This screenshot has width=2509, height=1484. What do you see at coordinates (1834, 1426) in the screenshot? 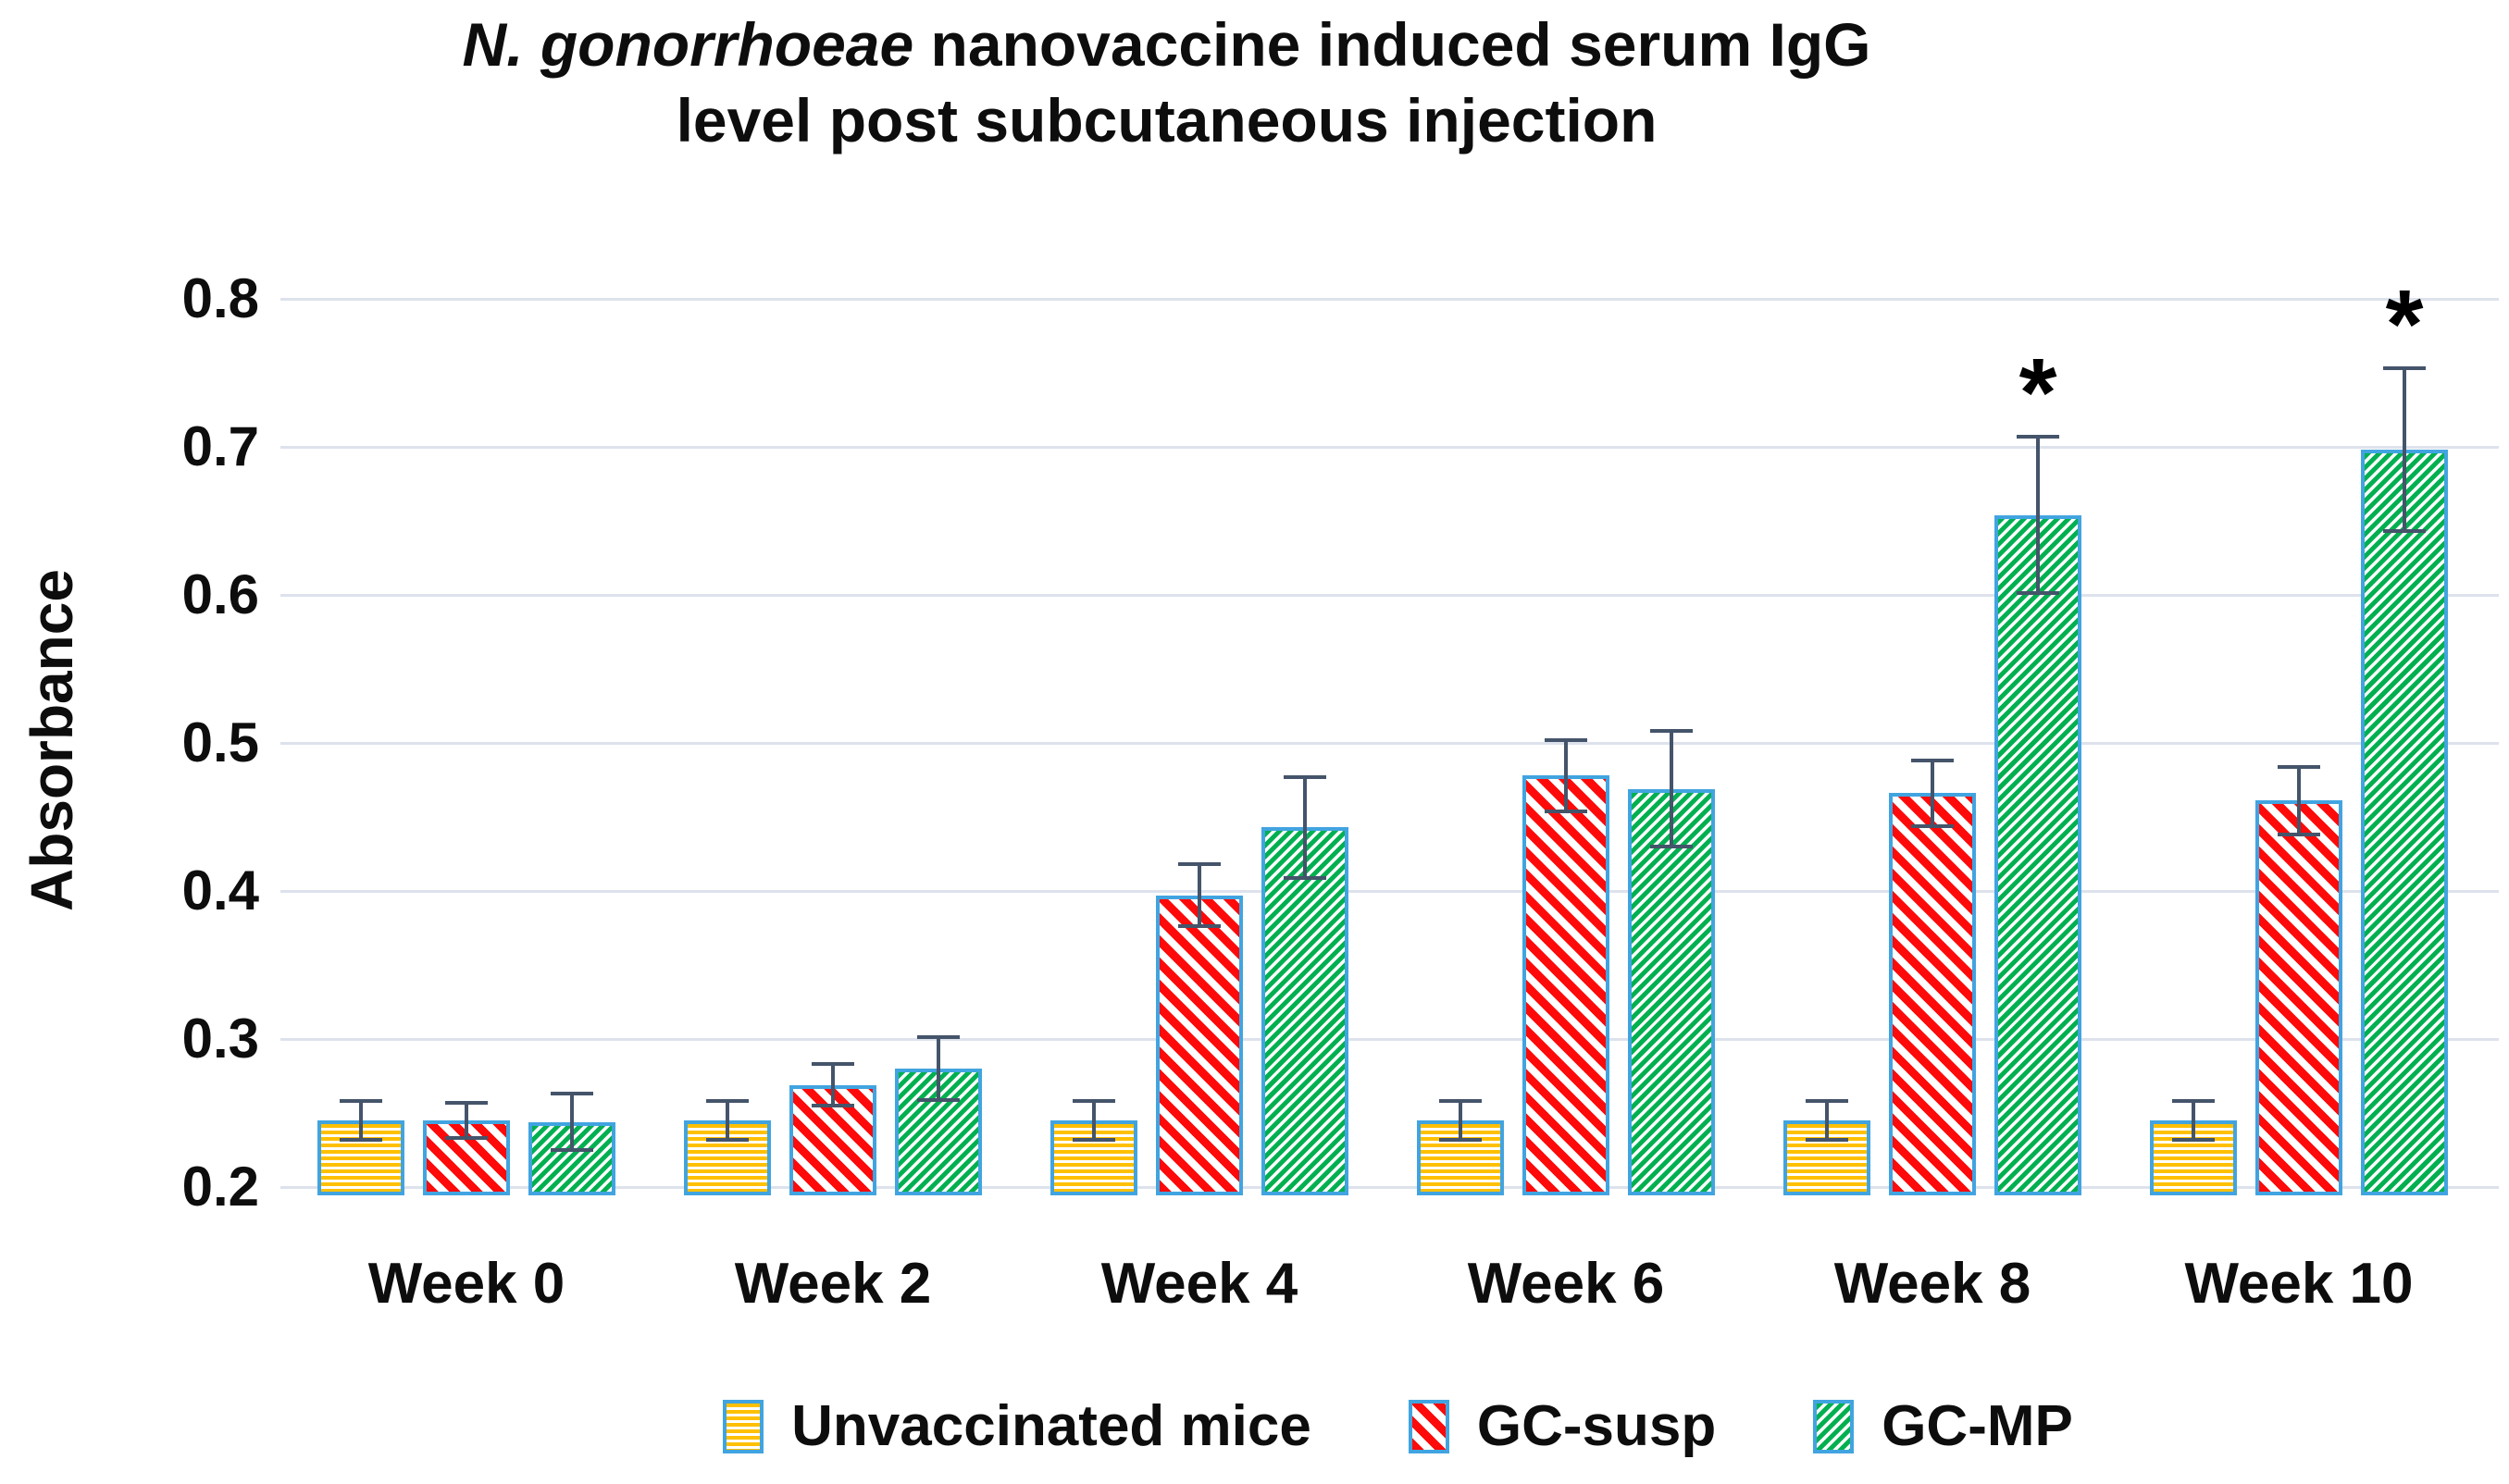
I see `legend-swatch-gc-mp-icon` at bounding box center [1834, 1426].